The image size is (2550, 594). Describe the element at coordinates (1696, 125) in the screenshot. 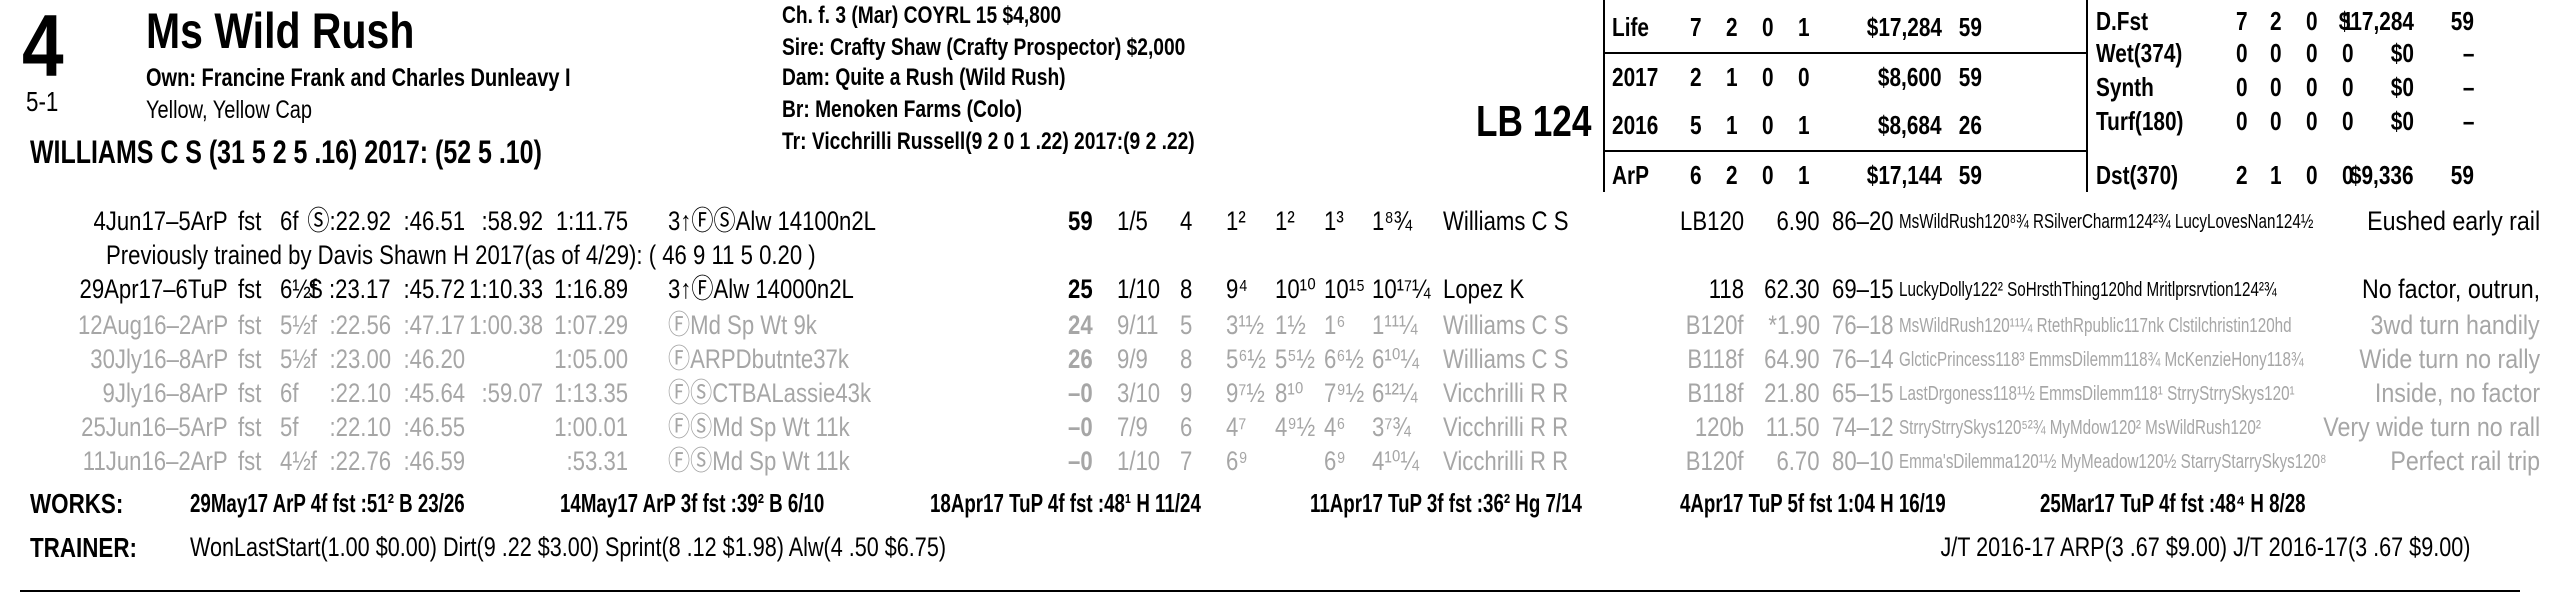

I see `stats-value: 5` at that location.